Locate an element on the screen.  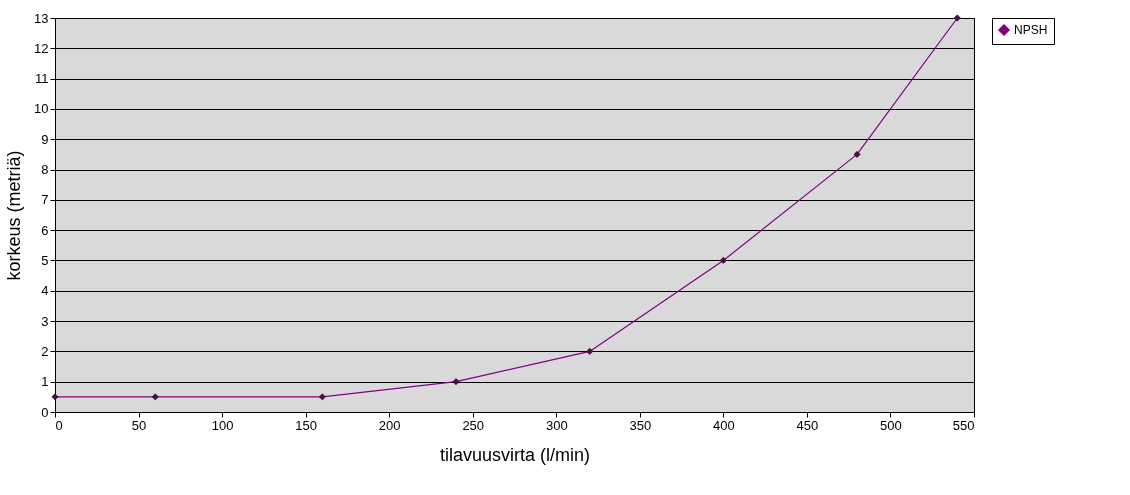
y-tick-label: 12 is located at coordinates (41, 48).